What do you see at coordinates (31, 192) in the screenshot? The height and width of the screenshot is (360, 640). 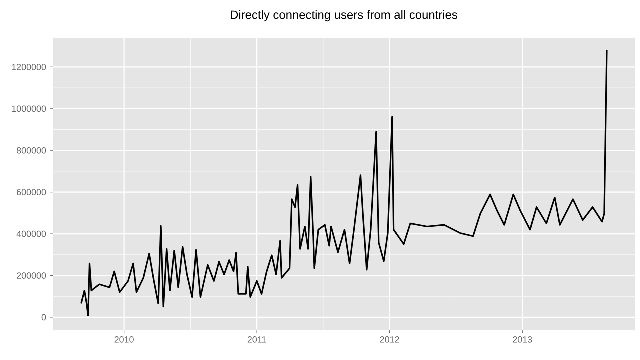 I see `y-tick-label: 600000` at bounding box center [31, 192].